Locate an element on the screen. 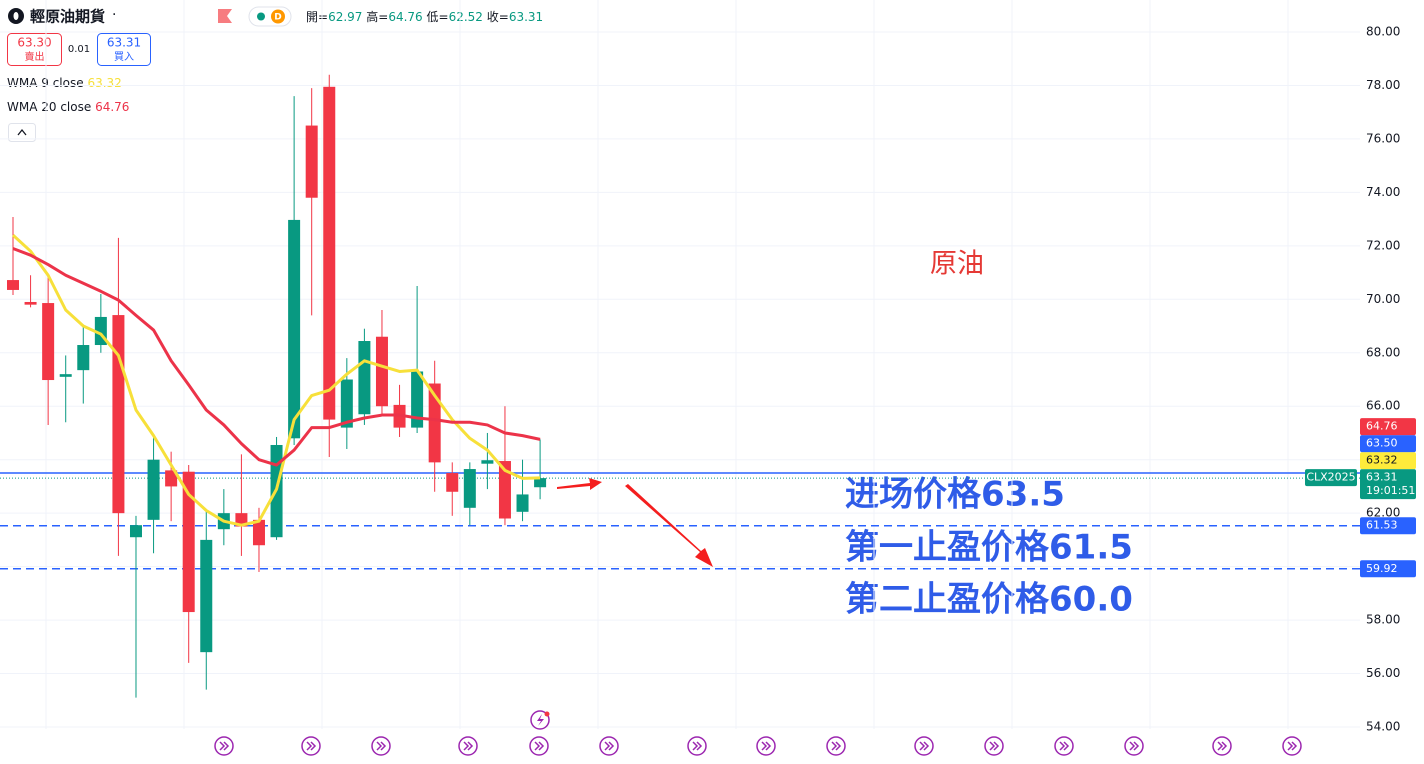  ticker-box is located at coordinates (1331, 478).